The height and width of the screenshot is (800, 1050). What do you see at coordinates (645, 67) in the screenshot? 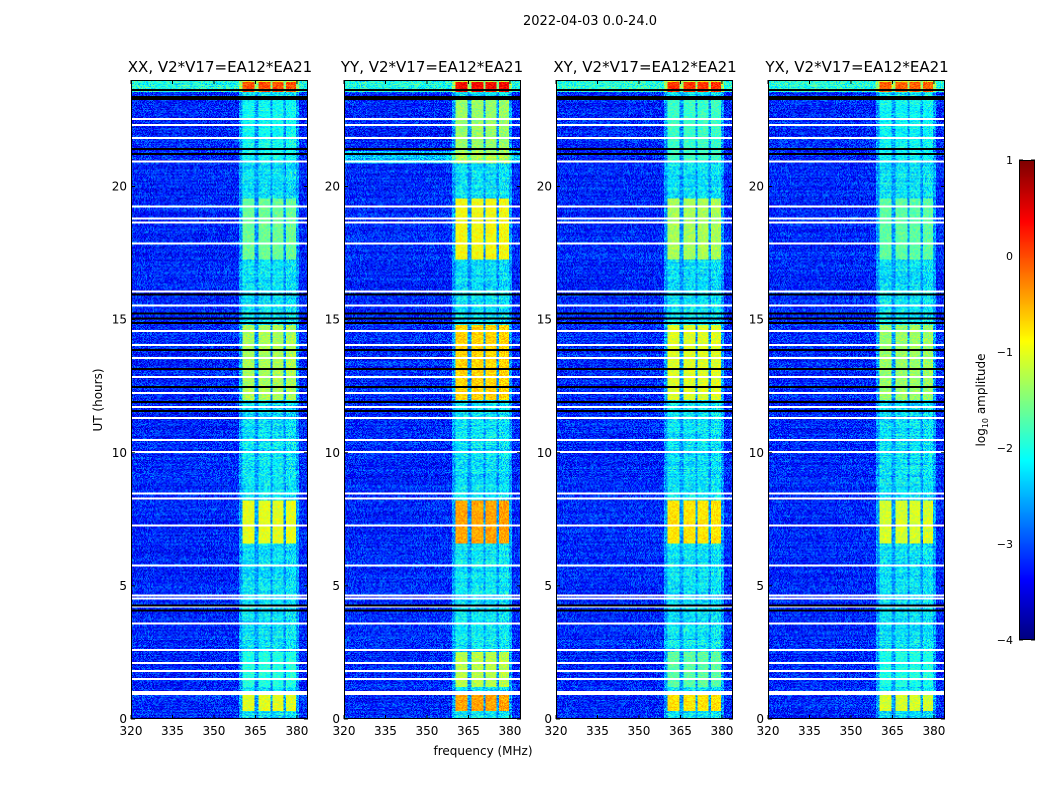
I see `panel-title-xy: XY, V2*V17=EA12*EA21` at bounding box center [645, 67].